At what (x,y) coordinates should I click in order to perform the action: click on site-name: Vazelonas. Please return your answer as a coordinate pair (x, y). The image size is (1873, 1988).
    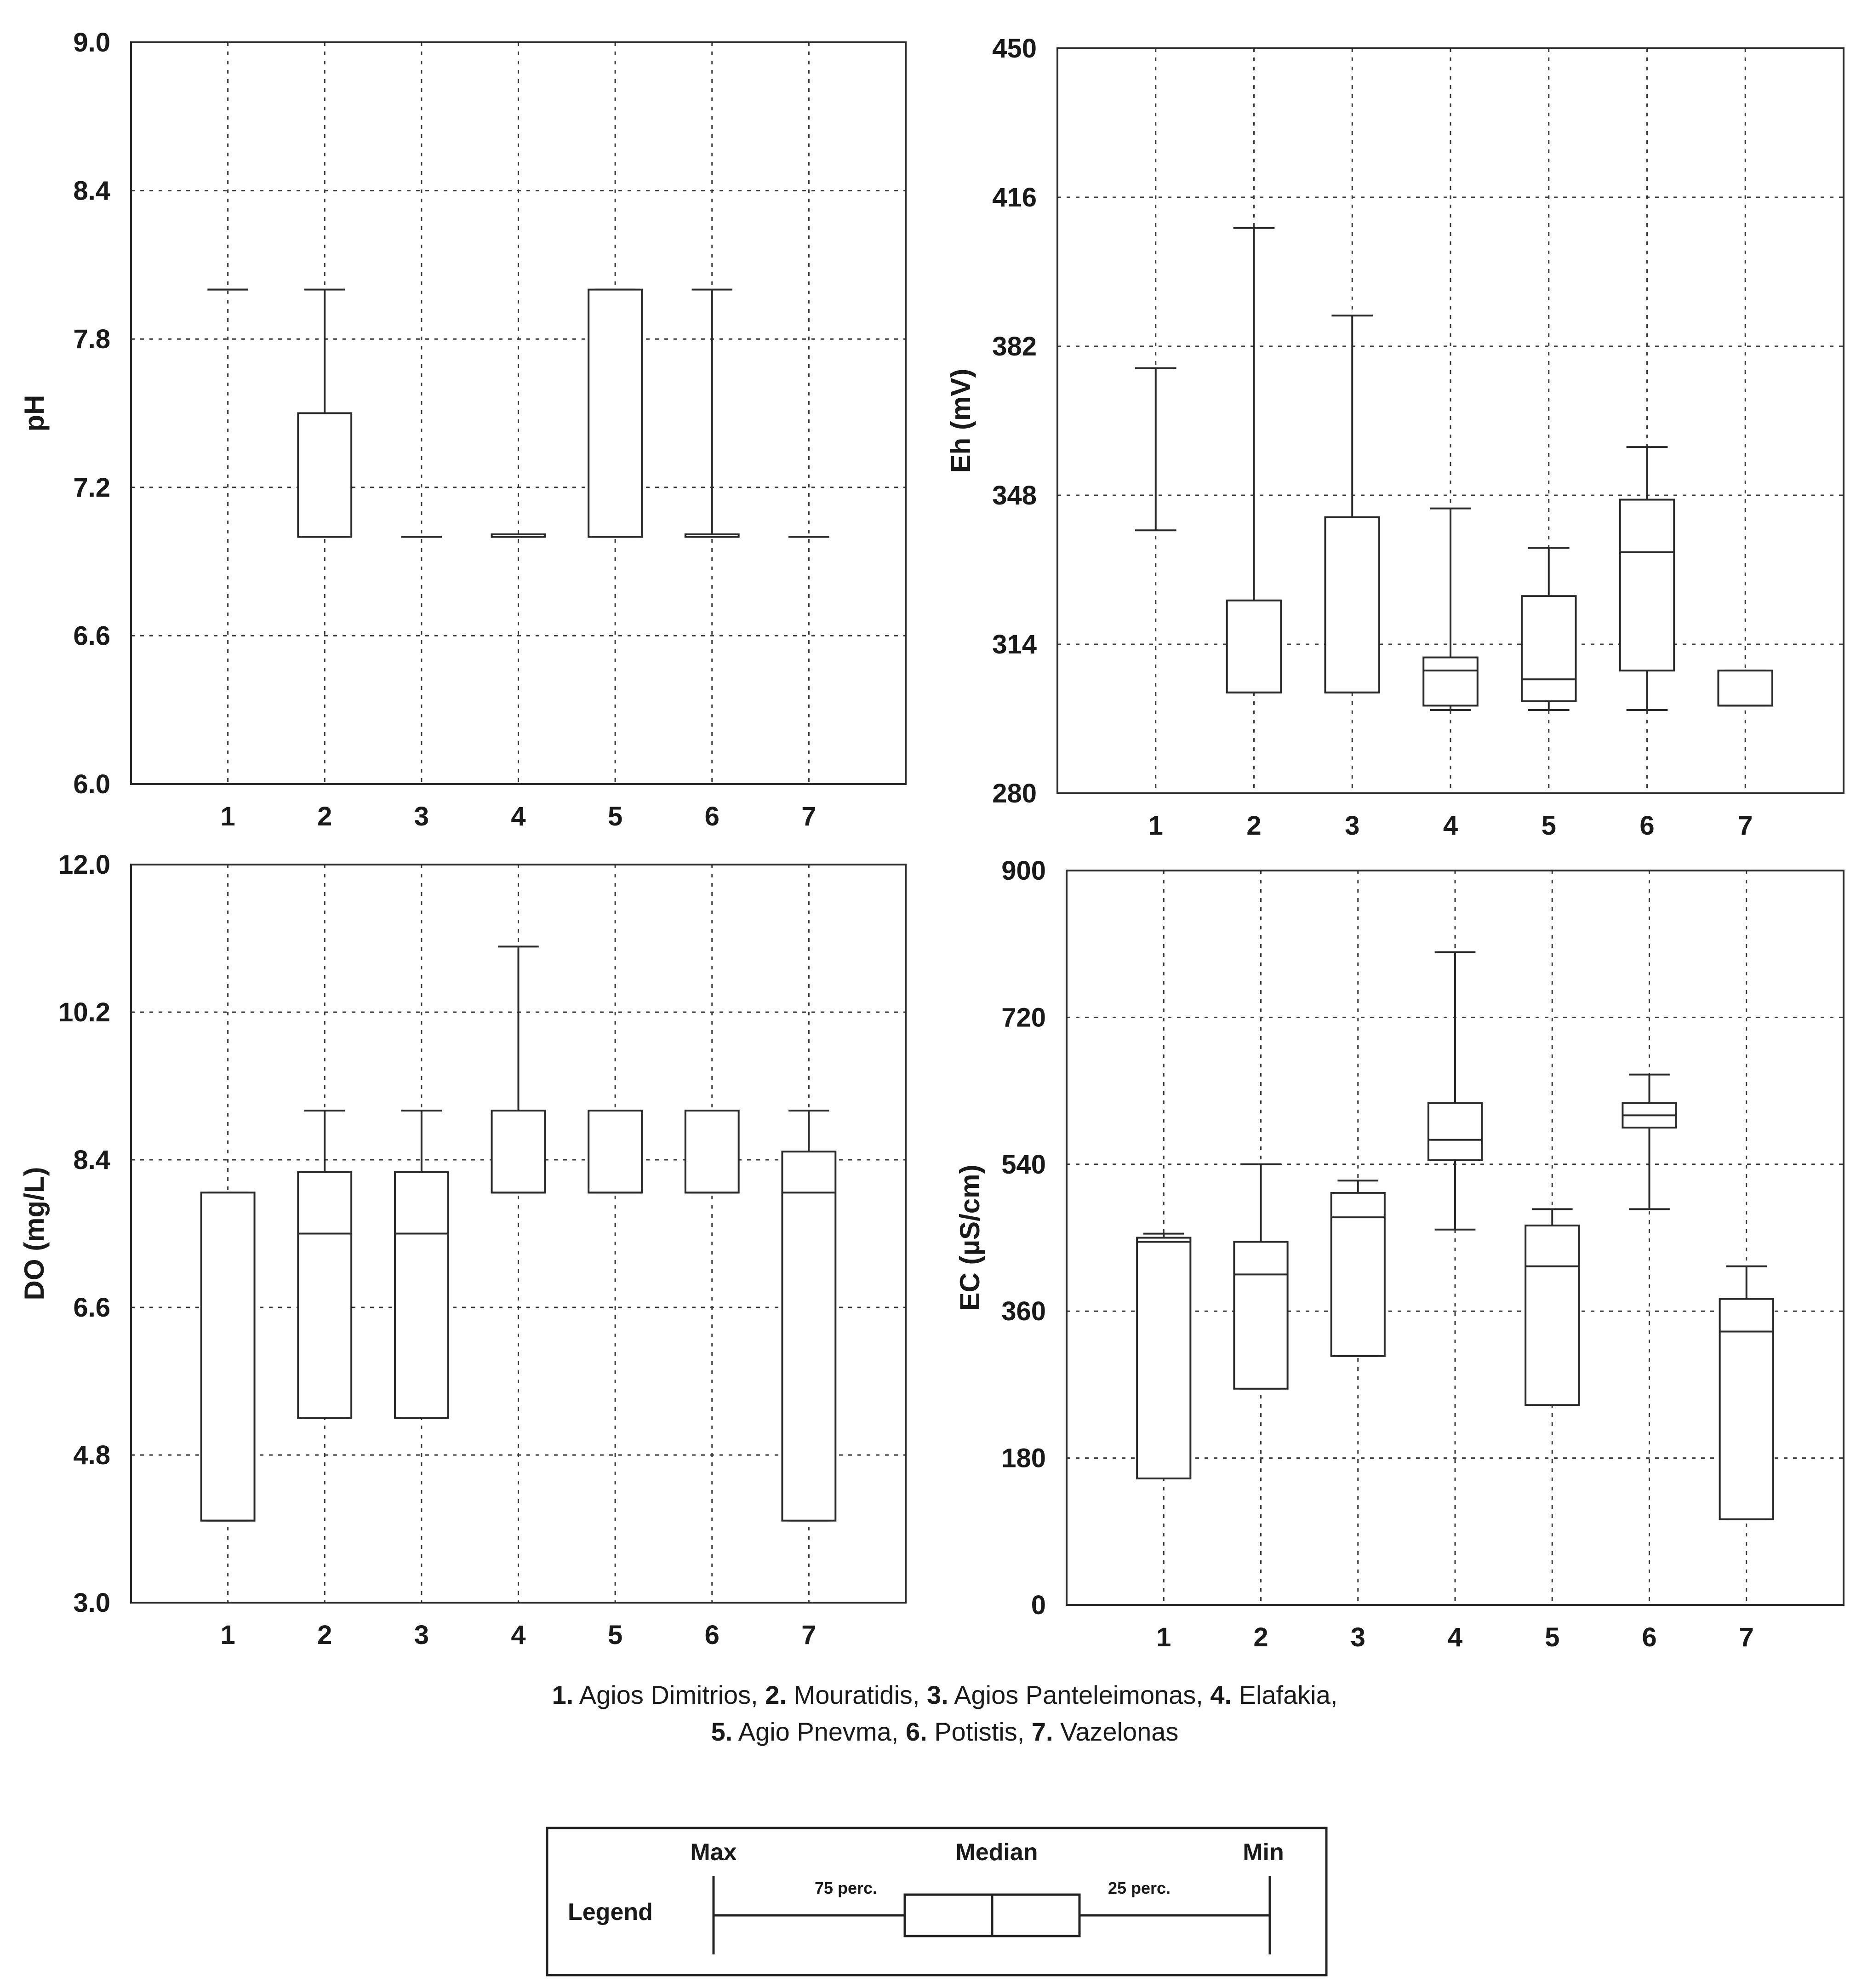
    Looking at the image, I should click on (1116, 1731).